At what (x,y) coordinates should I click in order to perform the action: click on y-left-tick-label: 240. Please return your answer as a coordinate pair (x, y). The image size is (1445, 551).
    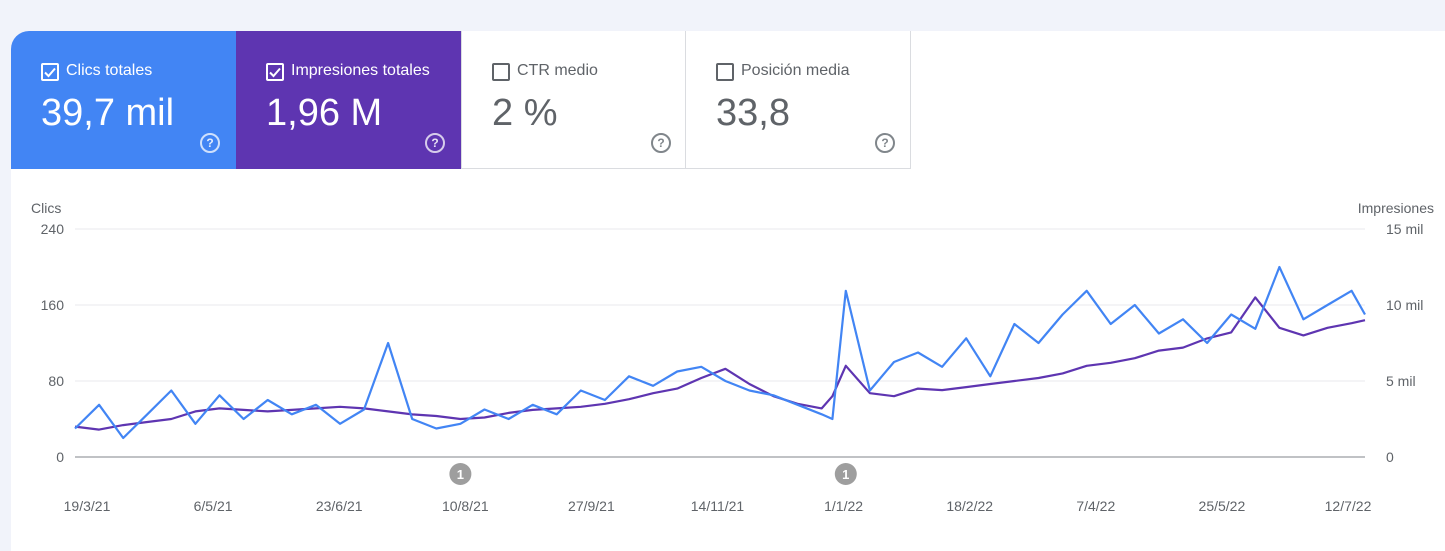
    Looking at the image, I should click on (53, 229).